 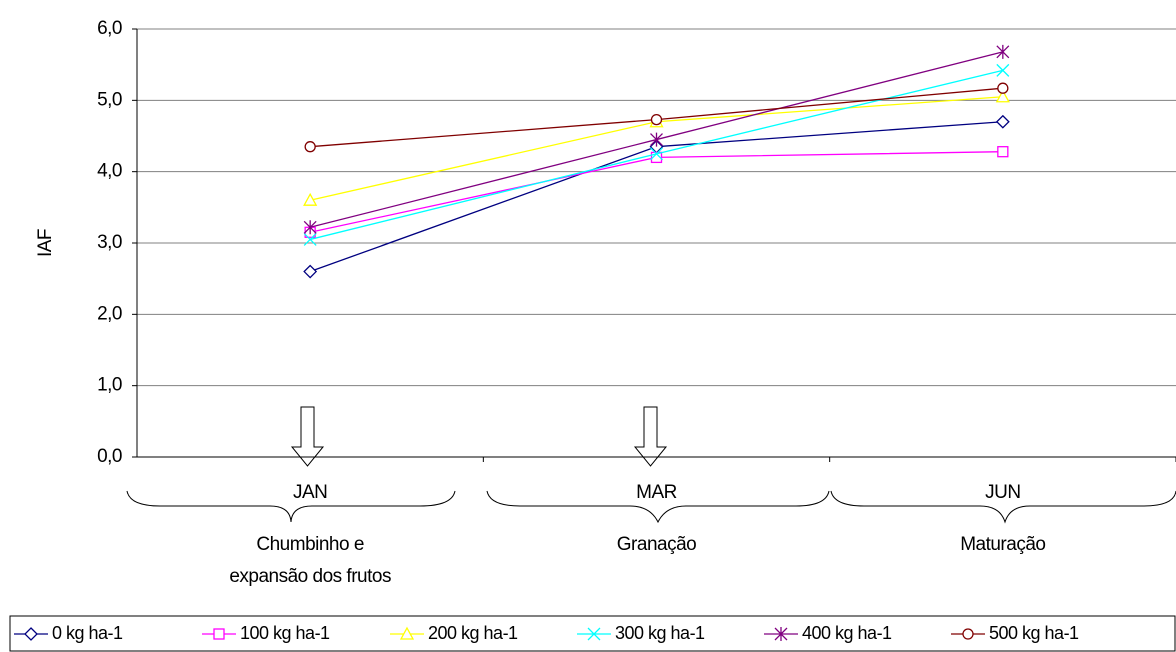 What do you see at coordinates (109, 385) in the screenshot?
I see `y-tick-label: 1,0` at bounding box center [109, 385].